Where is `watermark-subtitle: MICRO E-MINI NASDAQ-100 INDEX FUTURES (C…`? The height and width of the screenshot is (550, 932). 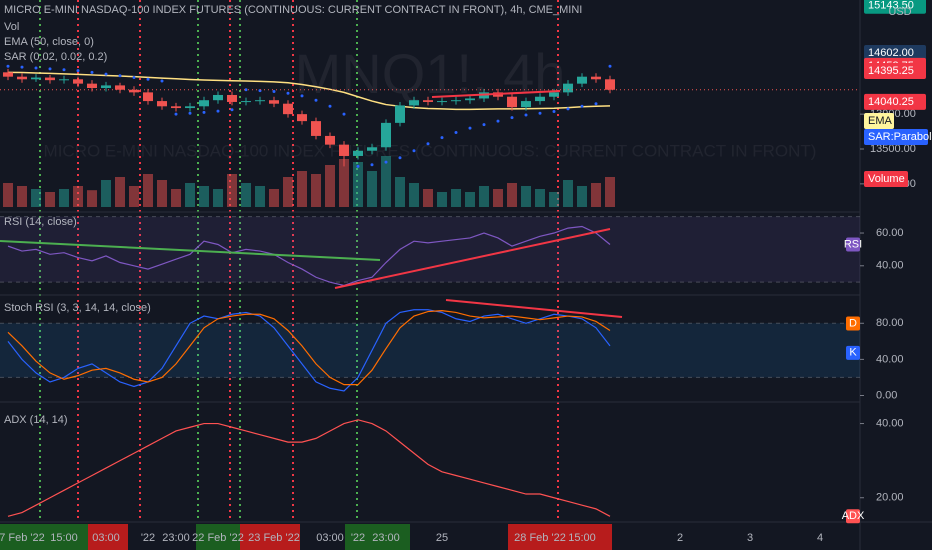
watermark-subtitle: MICRO E-MINI NASDAQ-100 INDEX FUTURES (C… is located at coordinates (430, 150).